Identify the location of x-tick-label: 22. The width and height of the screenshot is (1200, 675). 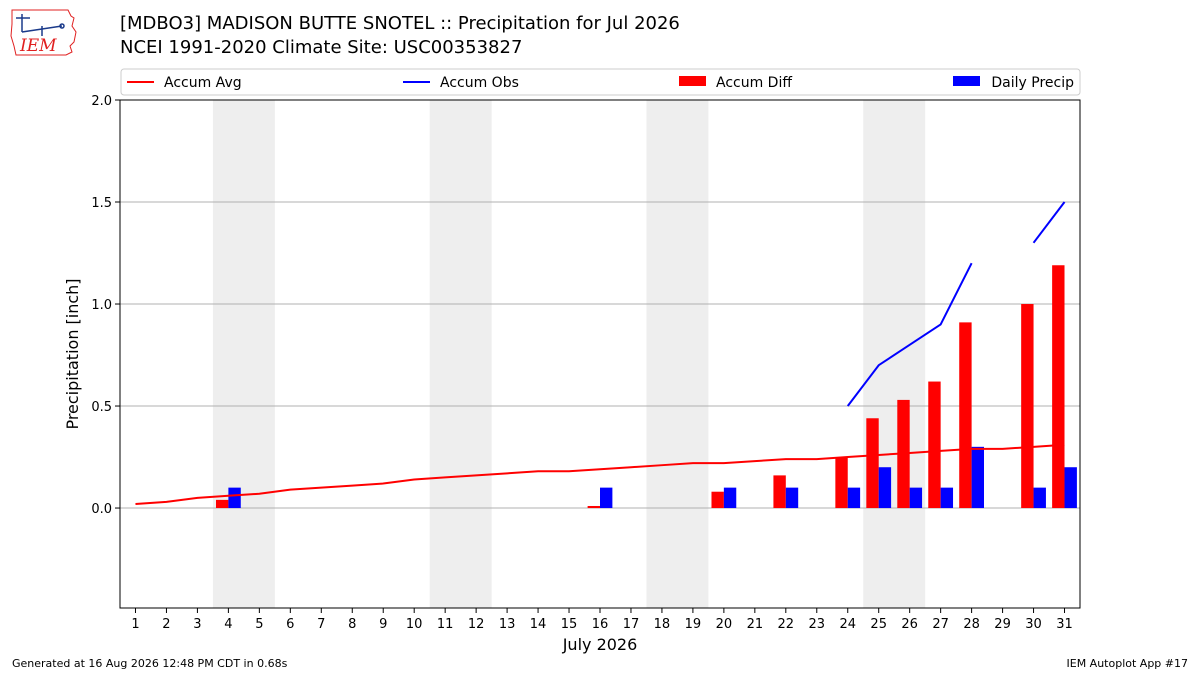
(786, 624).